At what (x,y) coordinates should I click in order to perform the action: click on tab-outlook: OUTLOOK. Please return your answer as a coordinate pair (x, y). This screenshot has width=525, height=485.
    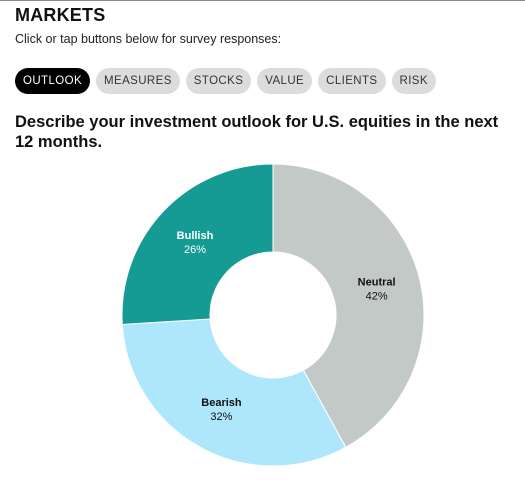
    Looking at the image, I should click on (53, 81).